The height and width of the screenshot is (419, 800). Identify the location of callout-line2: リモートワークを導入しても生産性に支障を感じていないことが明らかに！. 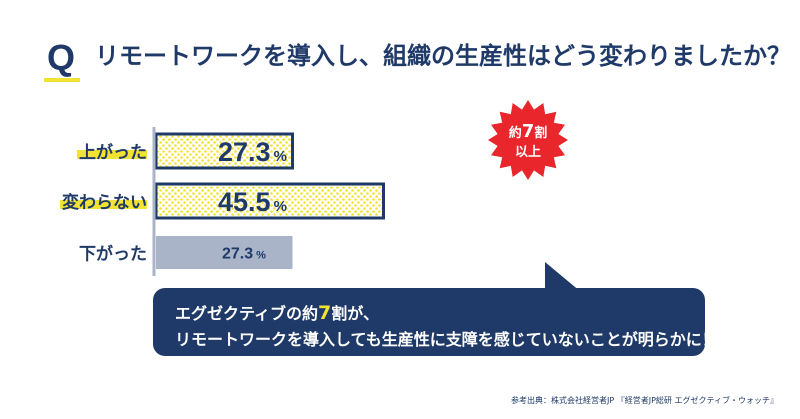
(446, 339).